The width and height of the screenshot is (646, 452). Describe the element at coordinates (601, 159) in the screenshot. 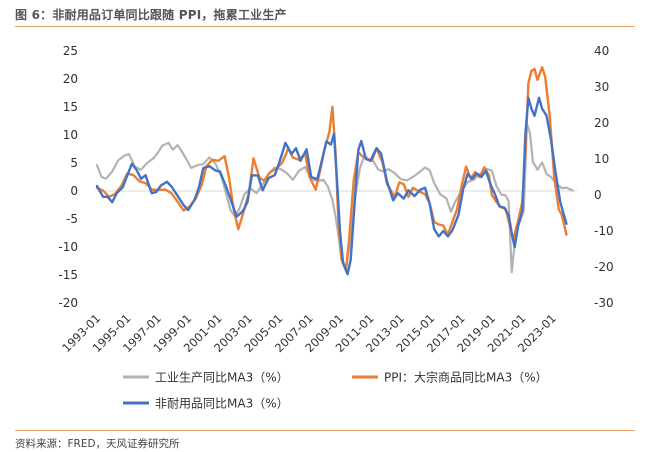

I see `right-axis-tick: 10` at that location.